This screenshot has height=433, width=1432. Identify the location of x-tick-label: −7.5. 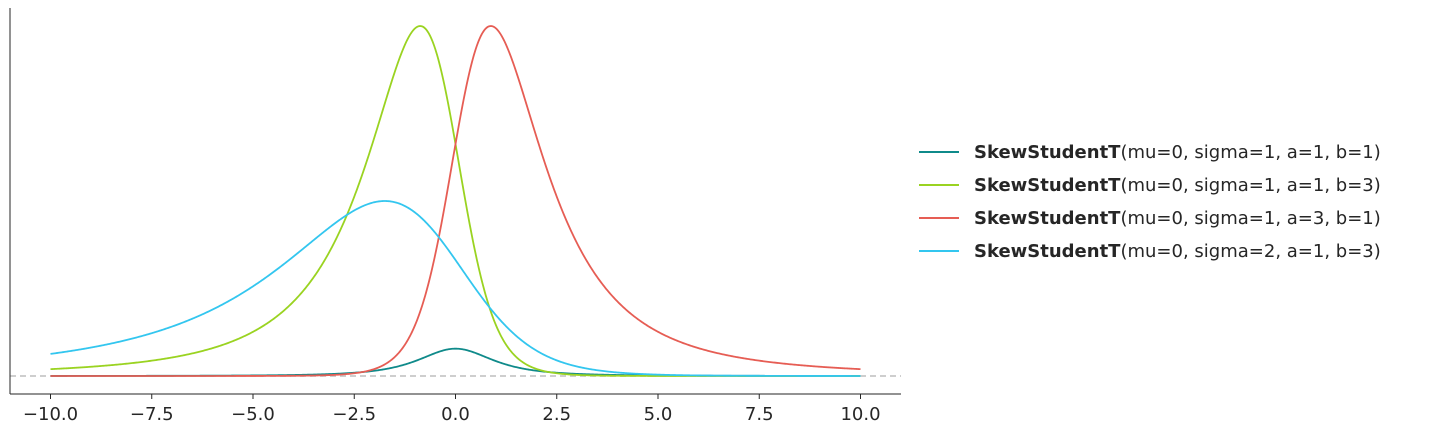
(152, 414).